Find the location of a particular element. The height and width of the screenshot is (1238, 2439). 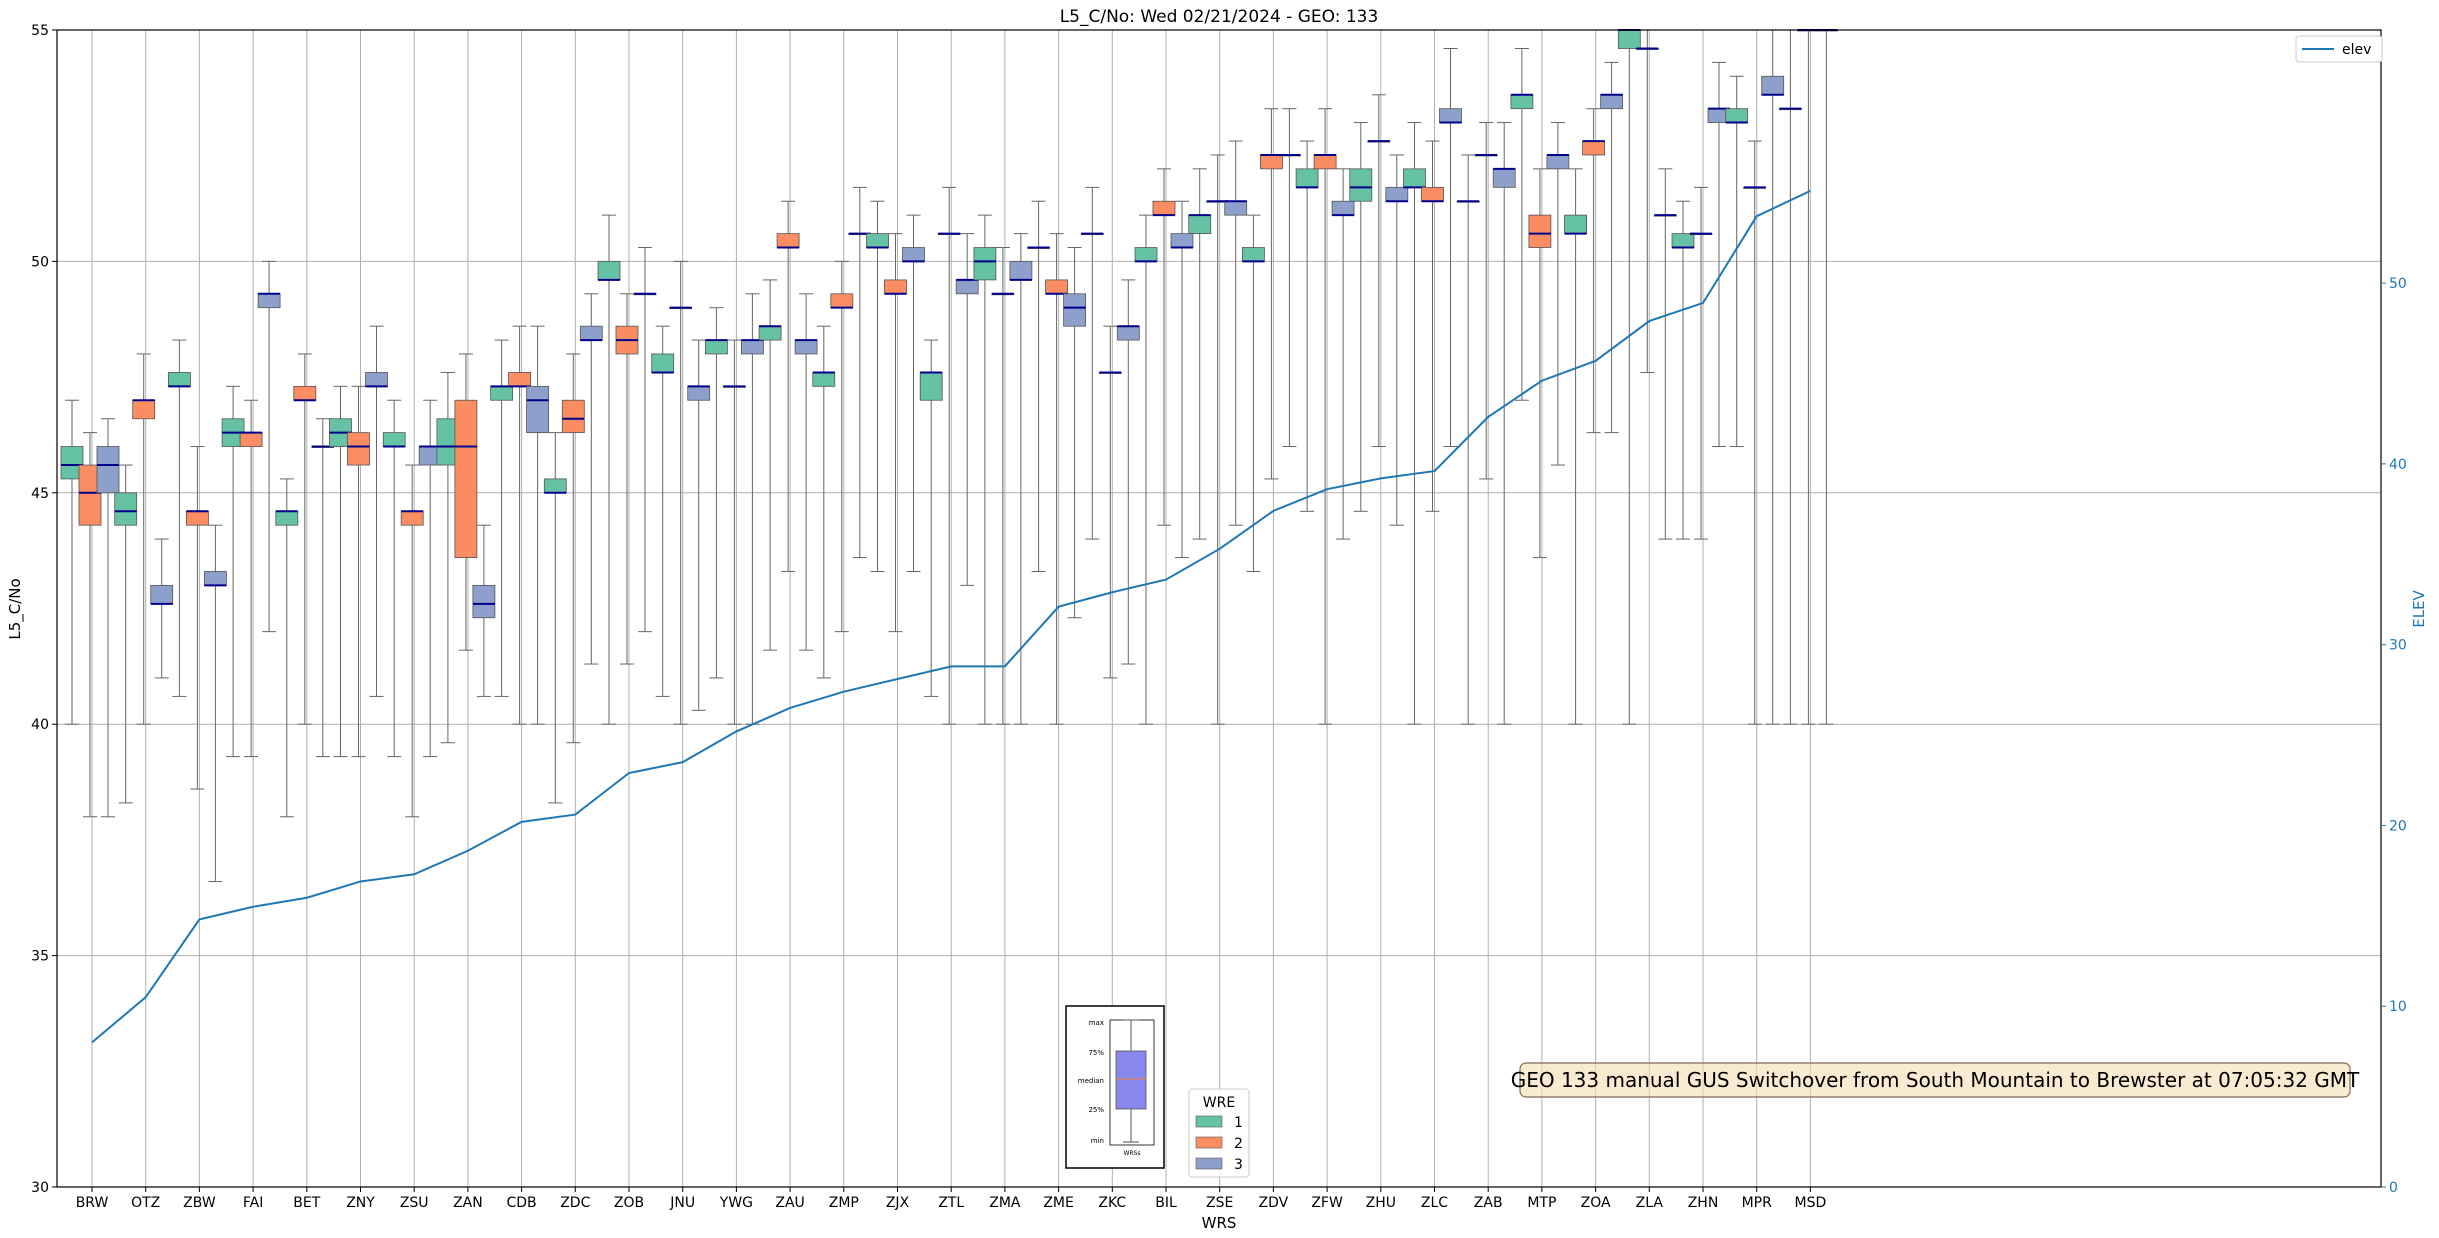

box-ZHU-wre1 is located at coordinates (1361, 317).